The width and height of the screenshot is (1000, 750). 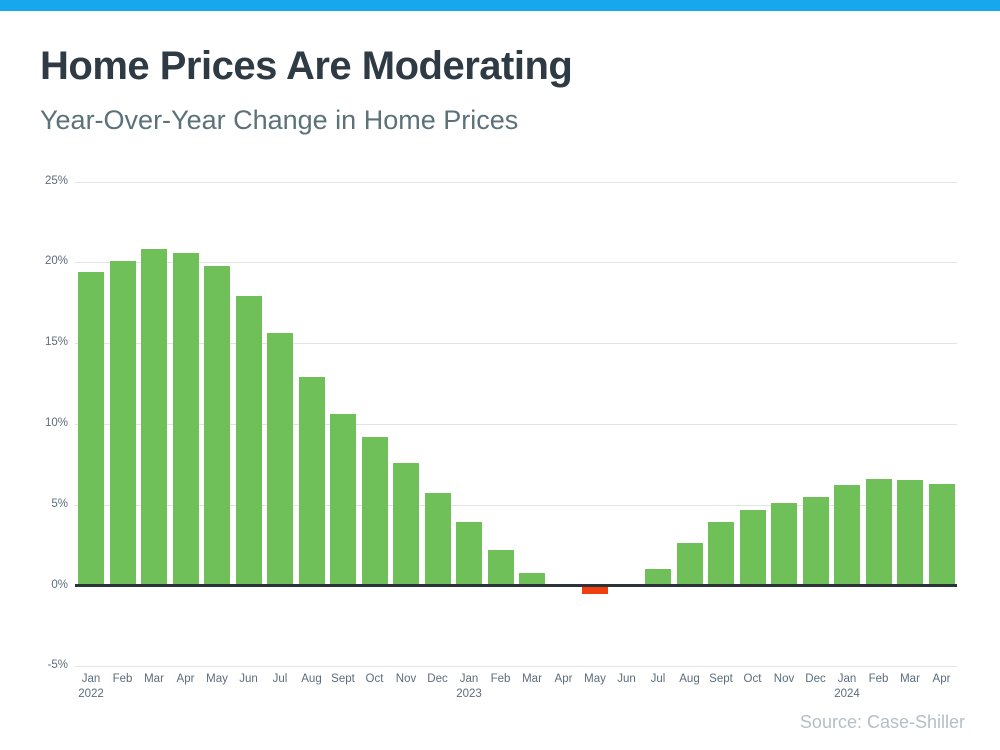 What do you see at coordinates (59, 504) in the screenshot?
I see `y-axis-label: 5%` at bounding box center [59, 504].